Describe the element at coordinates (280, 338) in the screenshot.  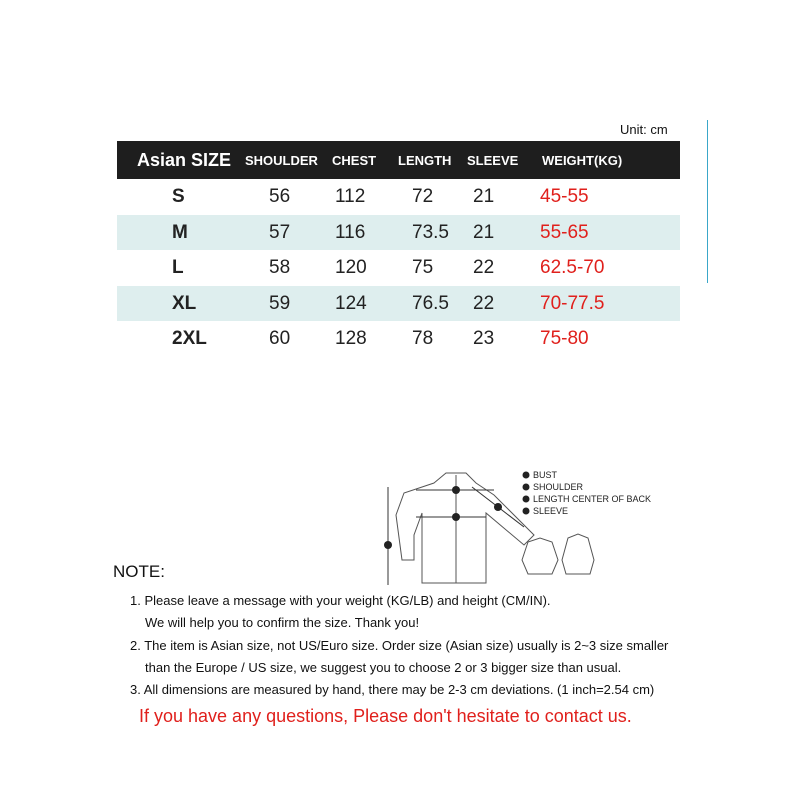
I see `cell-shoulder: 60` at that location.